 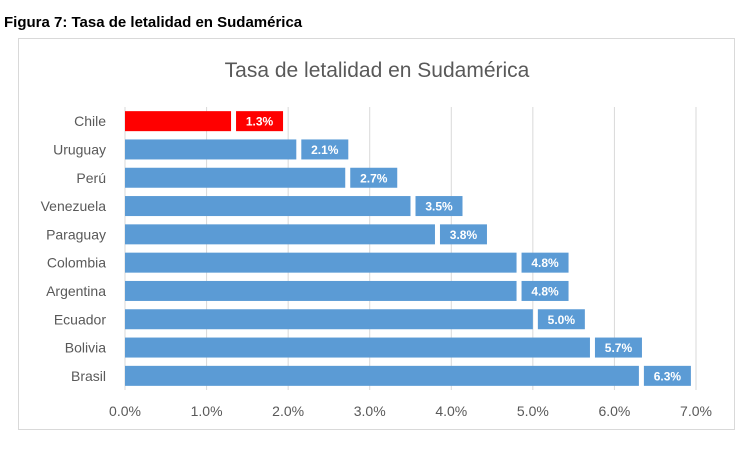 What do you see at coordinates (614, 411) in the screenshot?
I see `x-tick-label: 6.0%` at bounding box center [614, 411].